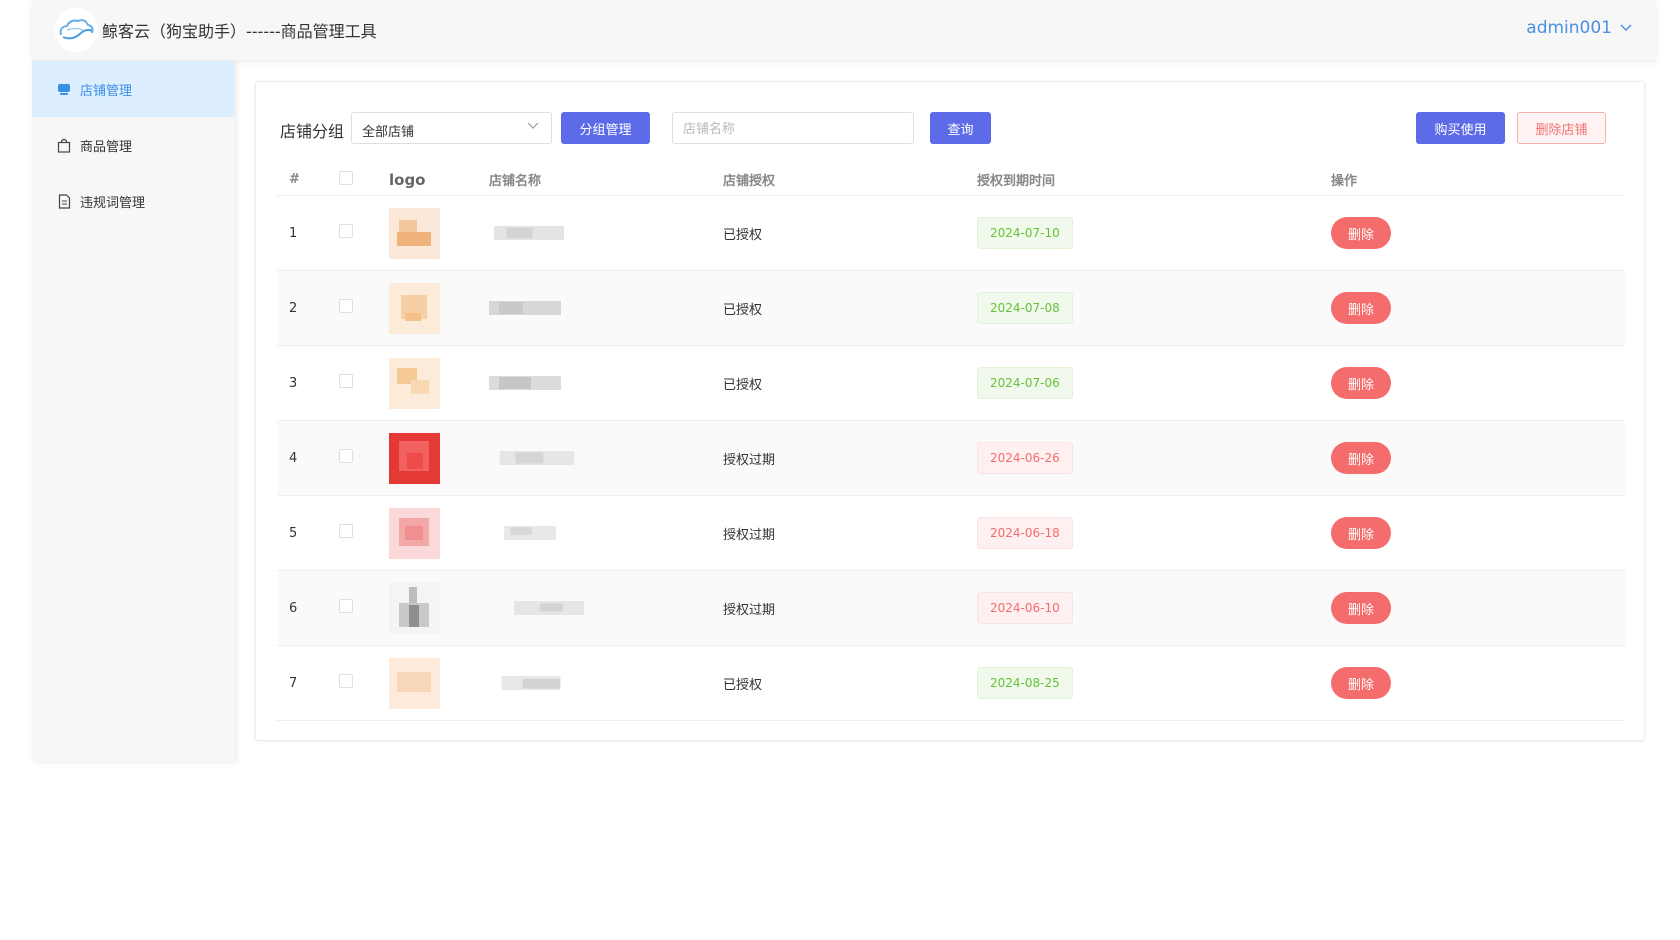 Image resolution: width=1680 pixels, height=940 pixels. What do you see at coordinates (749, 181) in the screenshot?
I see `column-header-auth: 店铺授权` at bounding box center [749, 181].